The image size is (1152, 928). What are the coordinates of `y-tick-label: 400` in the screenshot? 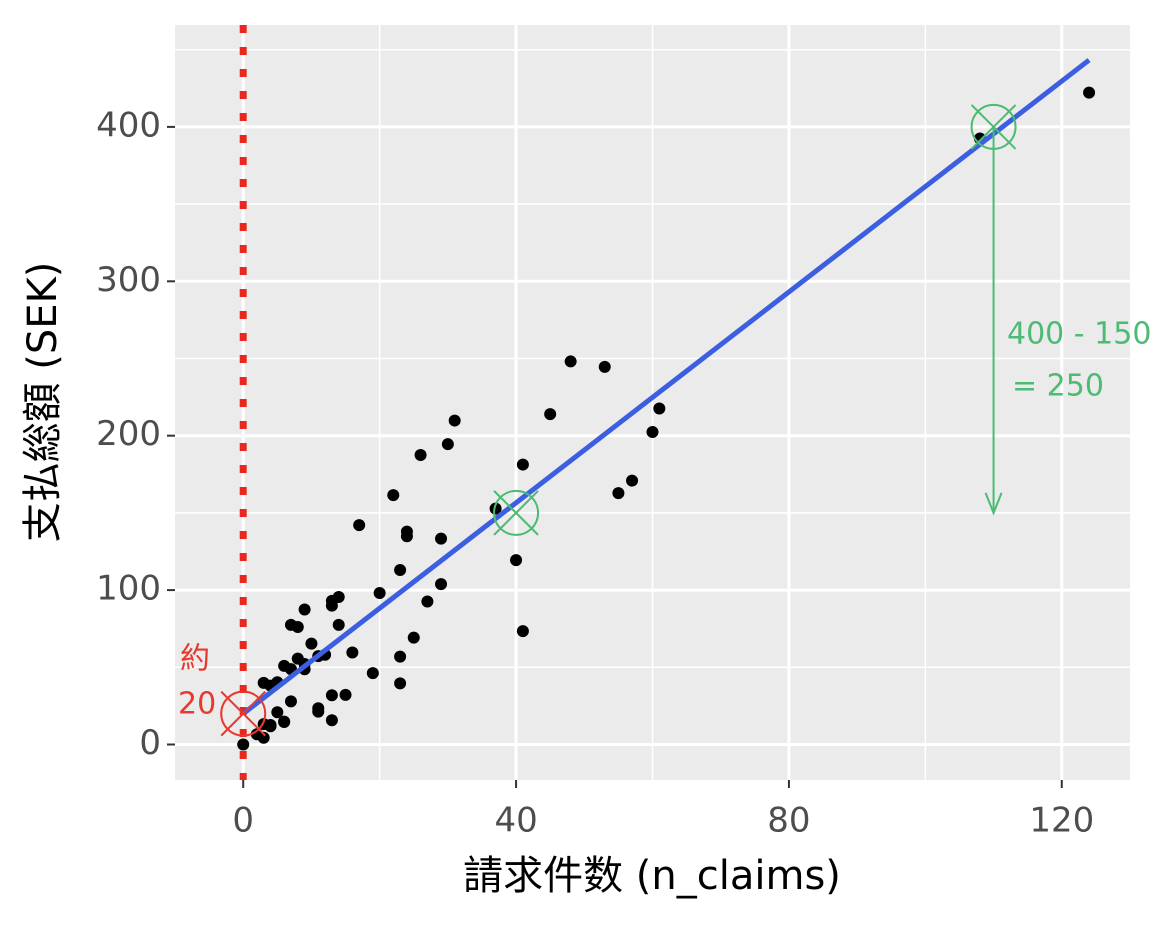 It's located at (128, 125).